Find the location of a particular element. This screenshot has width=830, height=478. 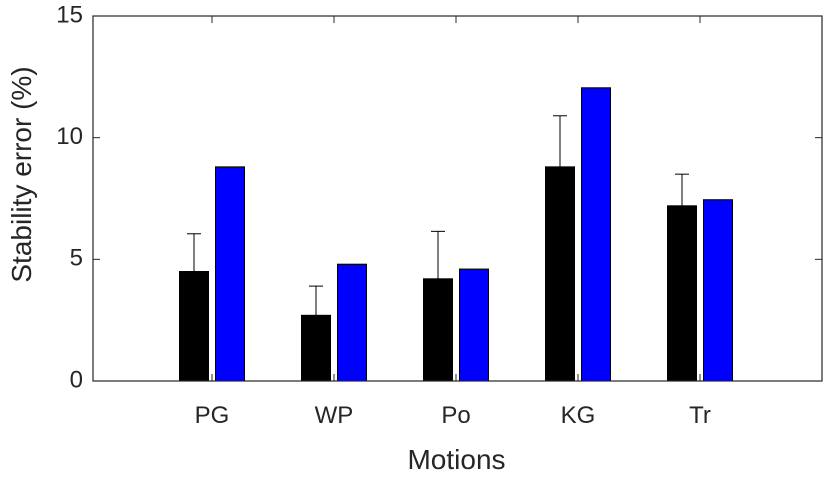

x-tick-label: Po is located at coordinates (455, 415).